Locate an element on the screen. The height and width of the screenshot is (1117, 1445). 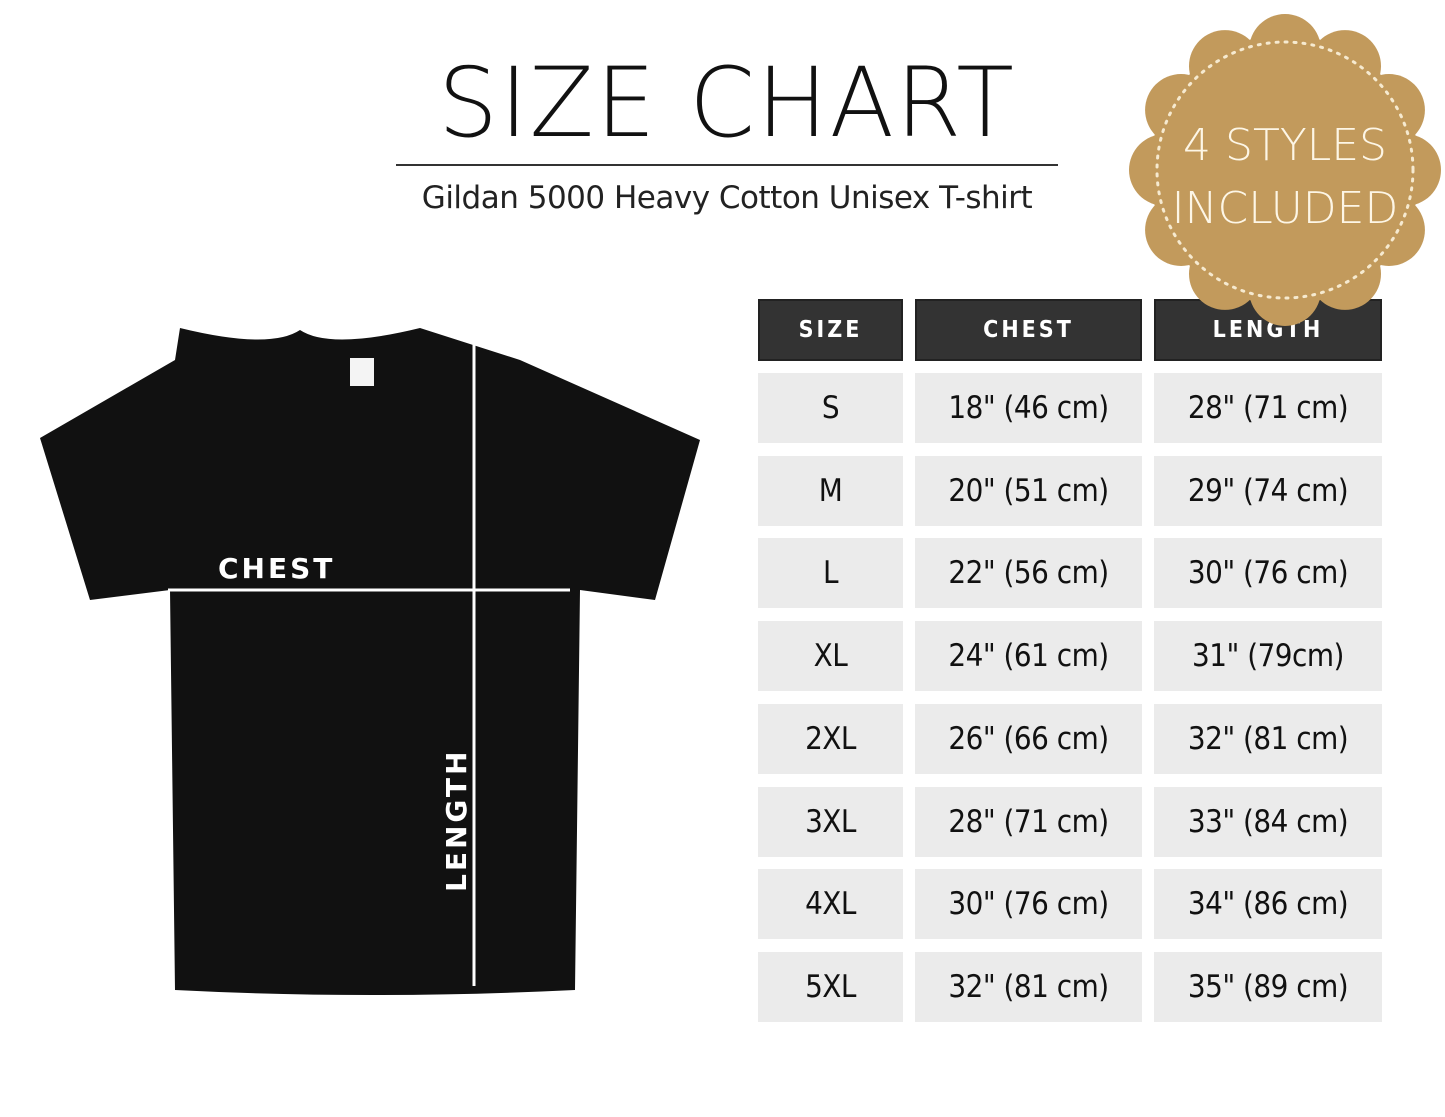
cell-chest: 28" (71 cm) is located at coordinates (1028, 821).